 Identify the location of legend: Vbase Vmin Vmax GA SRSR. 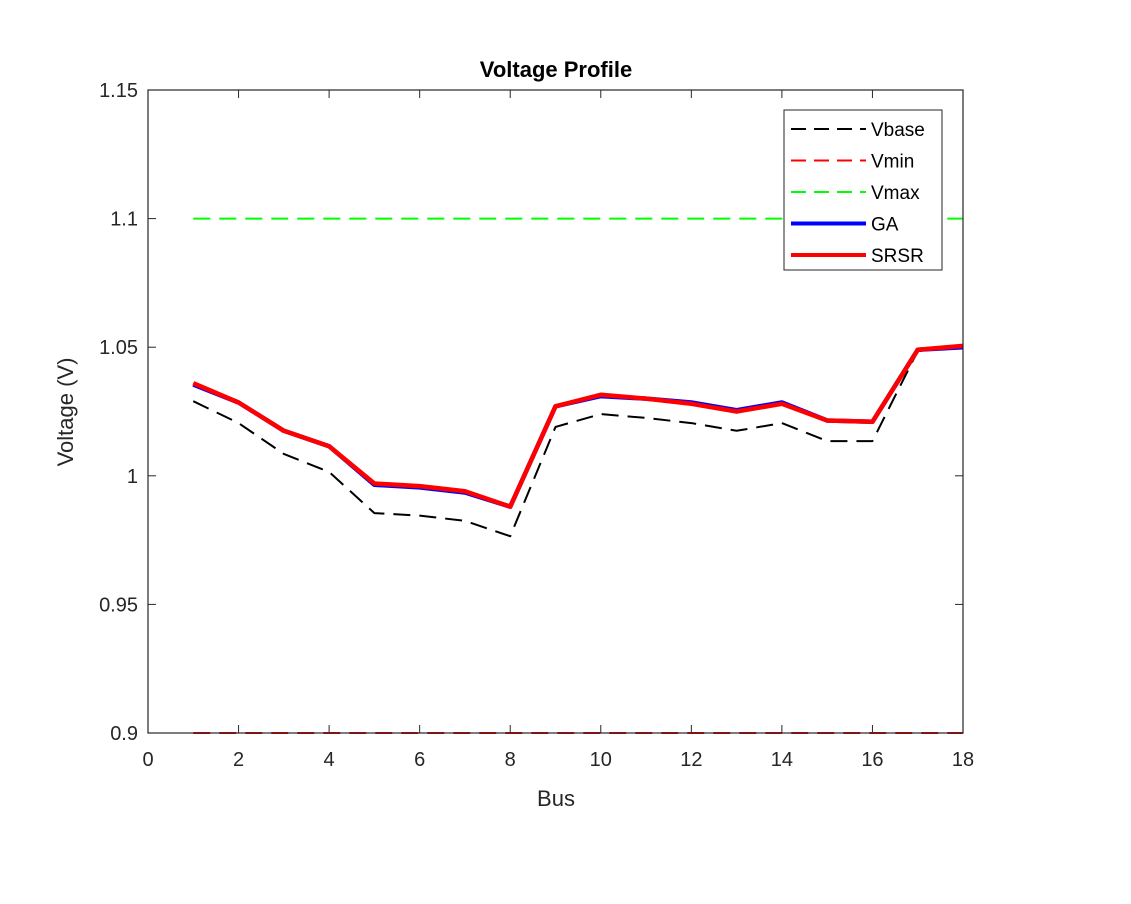
(863, 190).